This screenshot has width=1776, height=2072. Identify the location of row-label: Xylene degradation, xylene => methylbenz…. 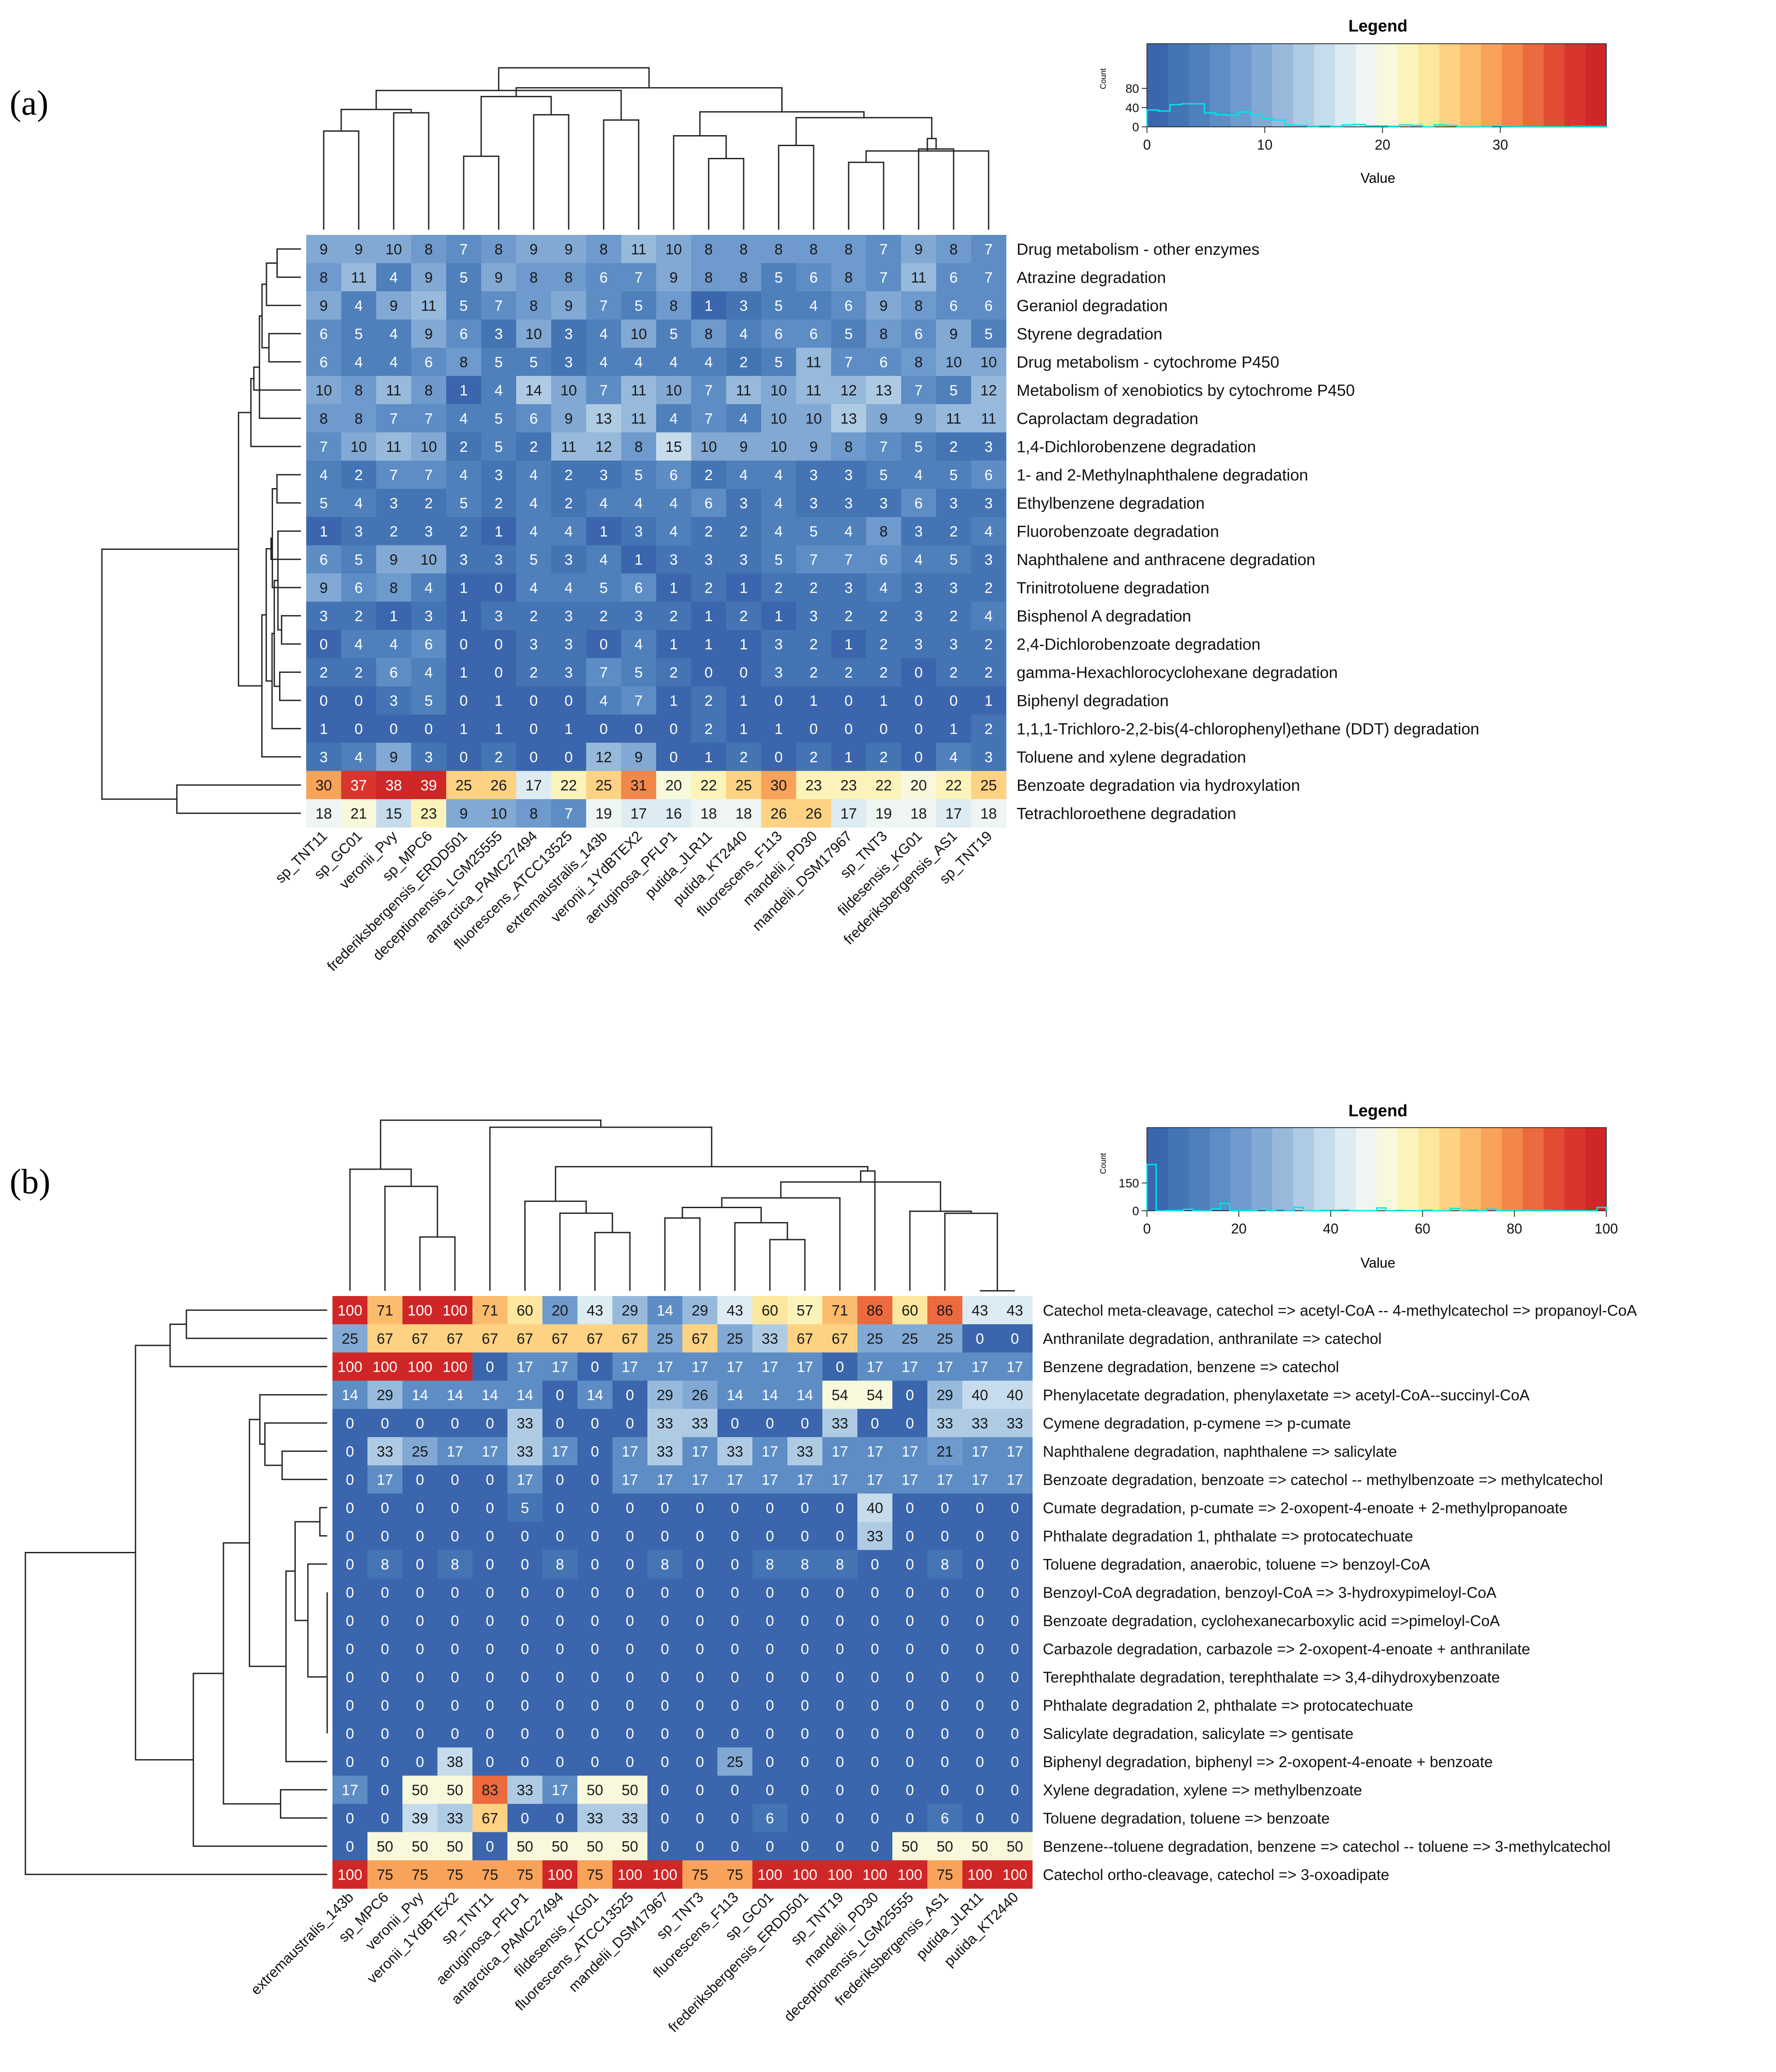
(1202, 1790).